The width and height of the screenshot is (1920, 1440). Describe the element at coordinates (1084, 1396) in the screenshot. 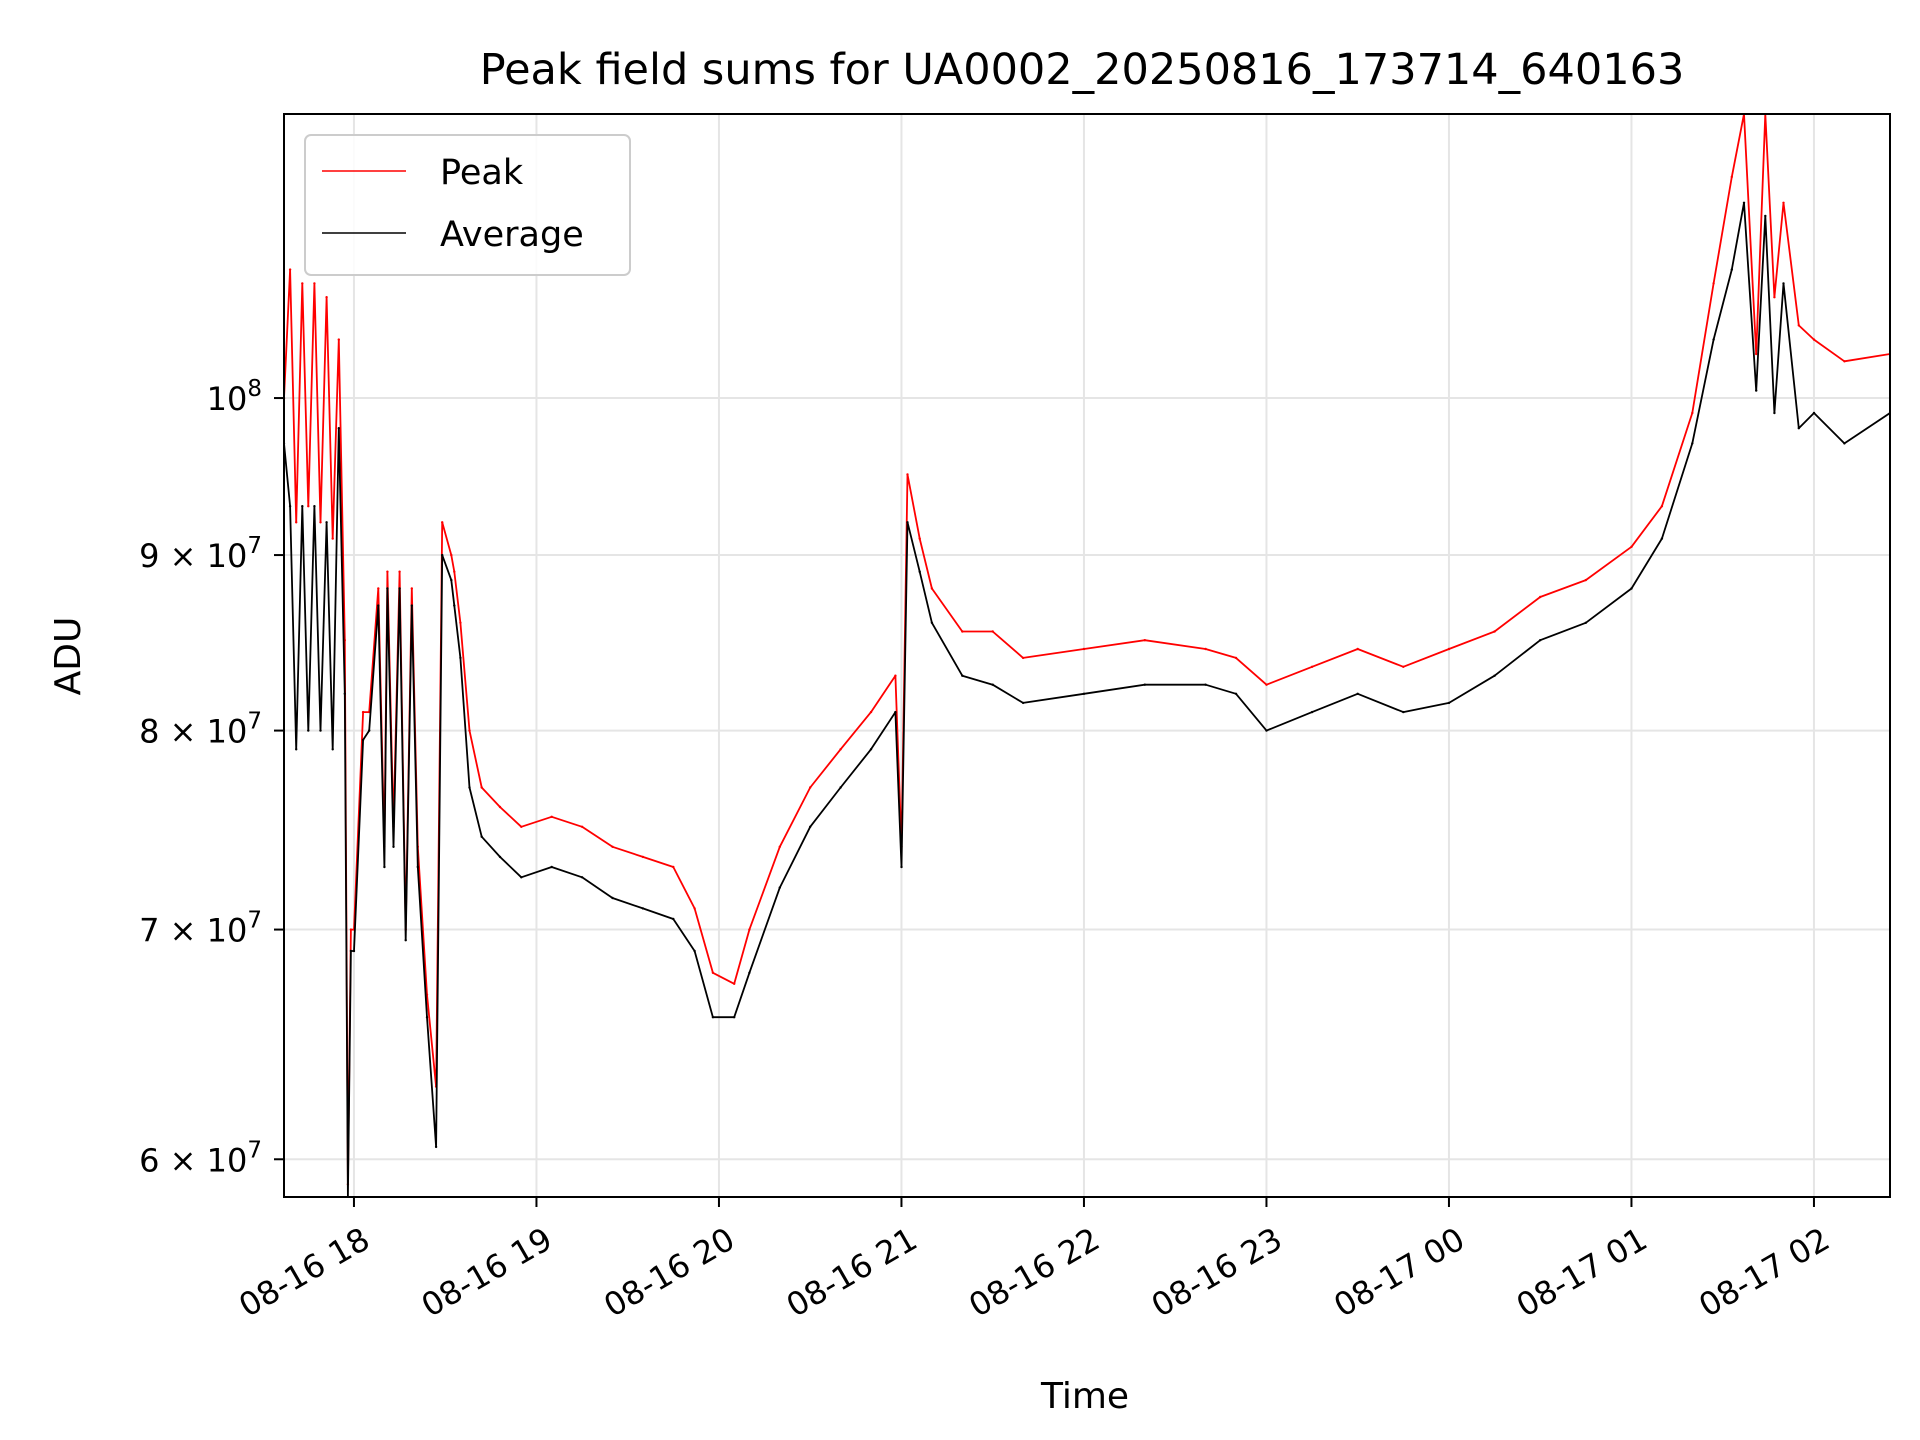

I see `x-axis-label: Time` at that location.